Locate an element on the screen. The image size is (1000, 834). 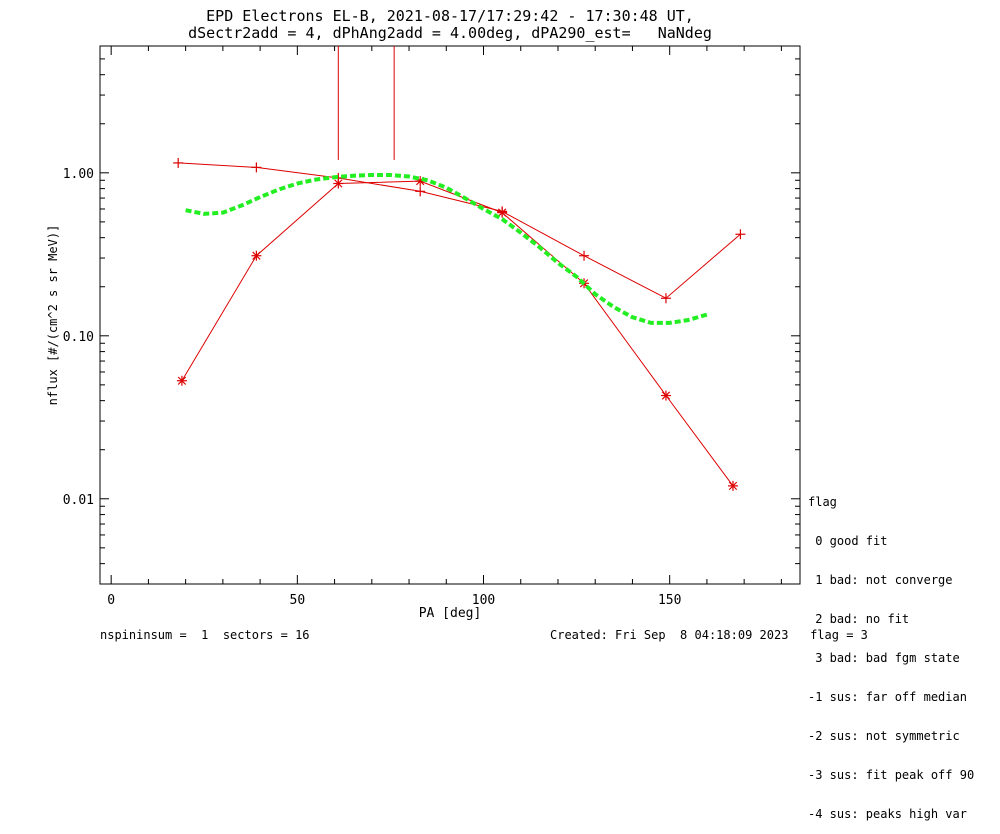
x-tick-label: 150 is located at coordinates (669, 600).